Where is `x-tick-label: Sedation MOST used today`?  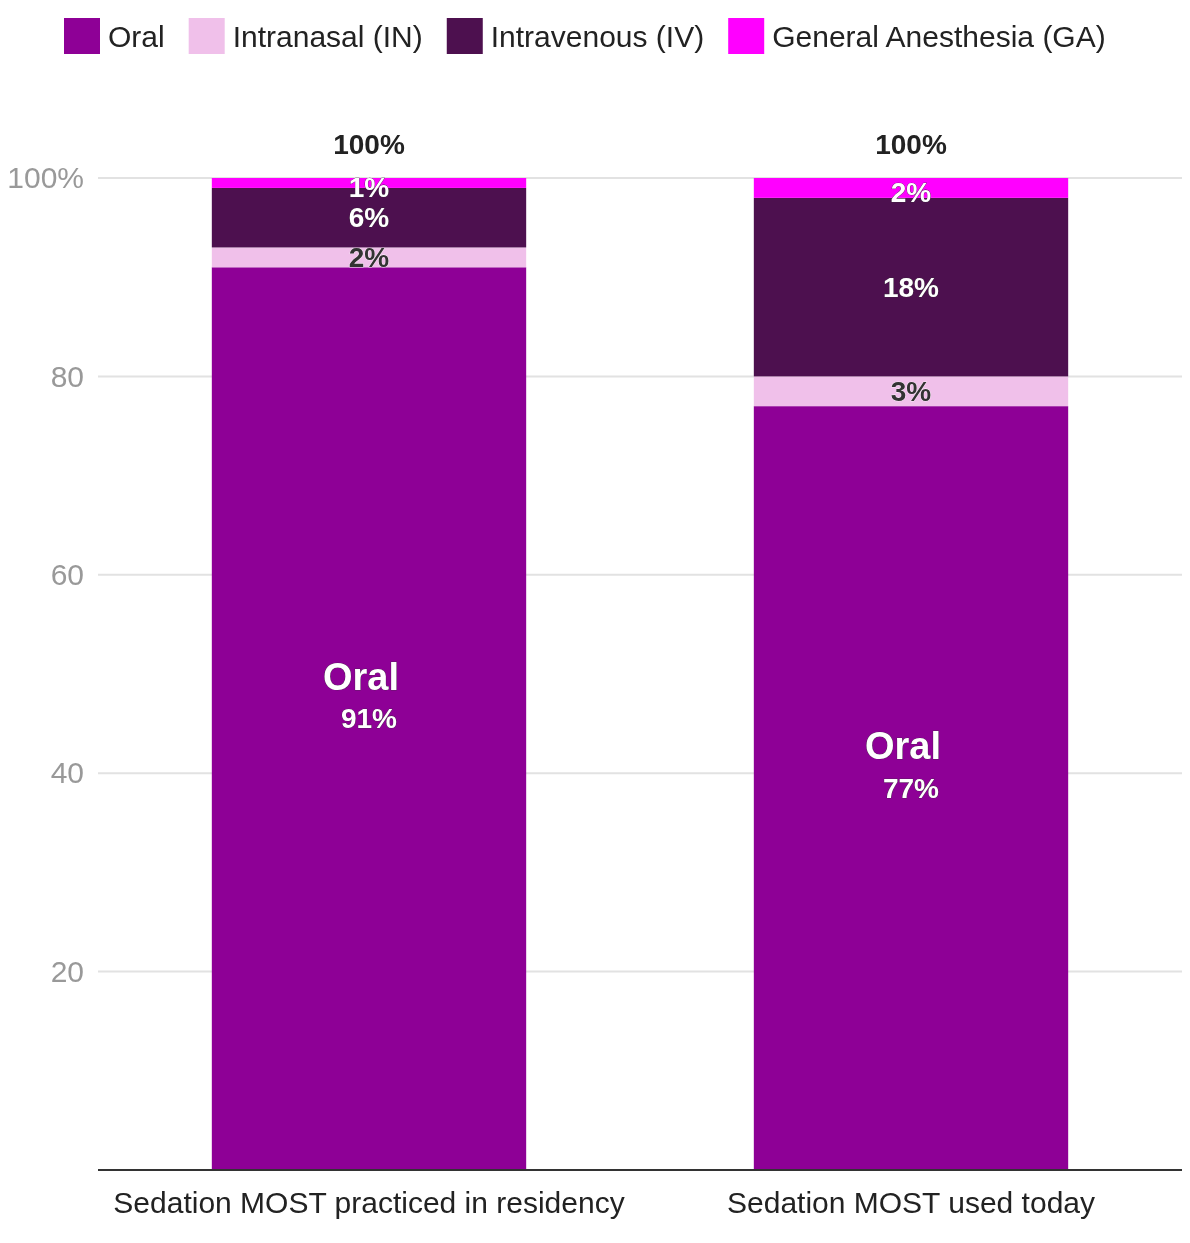
x-tick-label: Sedation MOST used today is located at coordinates (911, 1203).